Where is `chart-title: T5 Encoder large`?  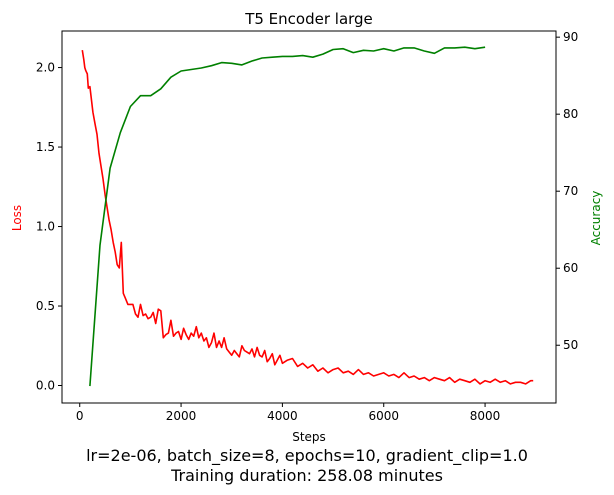
chart-title: T5 Encoder large is located at coordinates (308, 19).